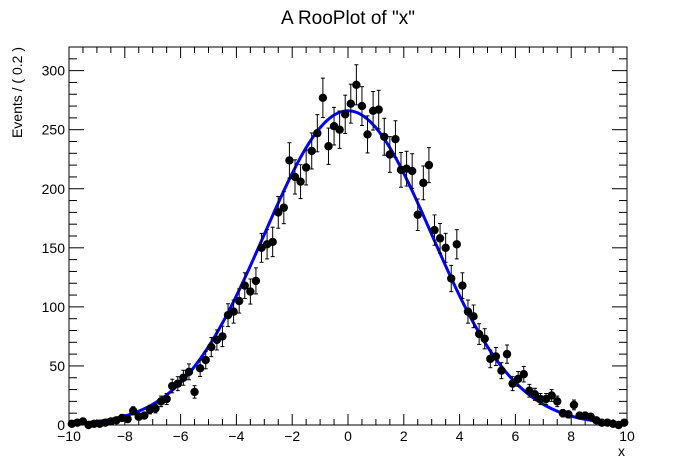 Image resolution: width=696 pixels, height=472 pixels. I want to click on x-tick-label: −2, so click(292, 436).